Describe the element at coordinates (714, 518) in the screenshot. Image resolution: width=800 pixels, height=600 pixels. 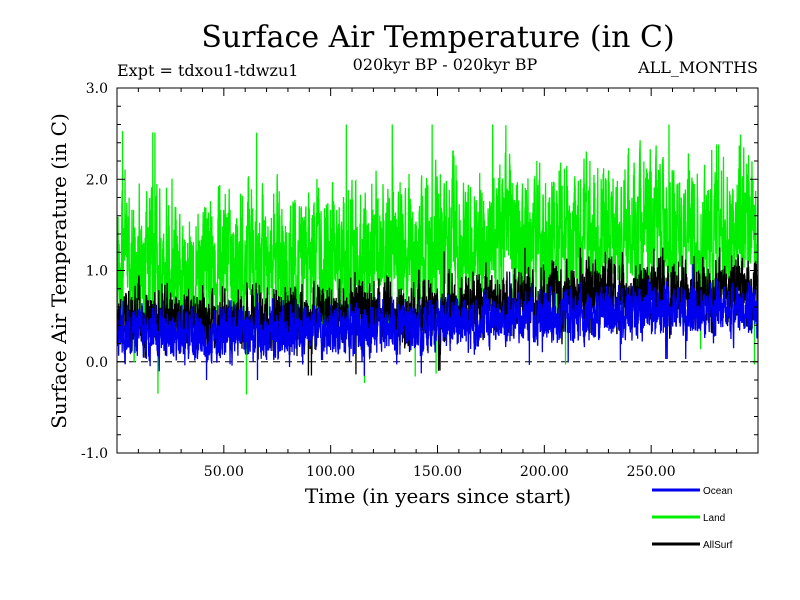
I see `legend-label-land: Land` at that location.